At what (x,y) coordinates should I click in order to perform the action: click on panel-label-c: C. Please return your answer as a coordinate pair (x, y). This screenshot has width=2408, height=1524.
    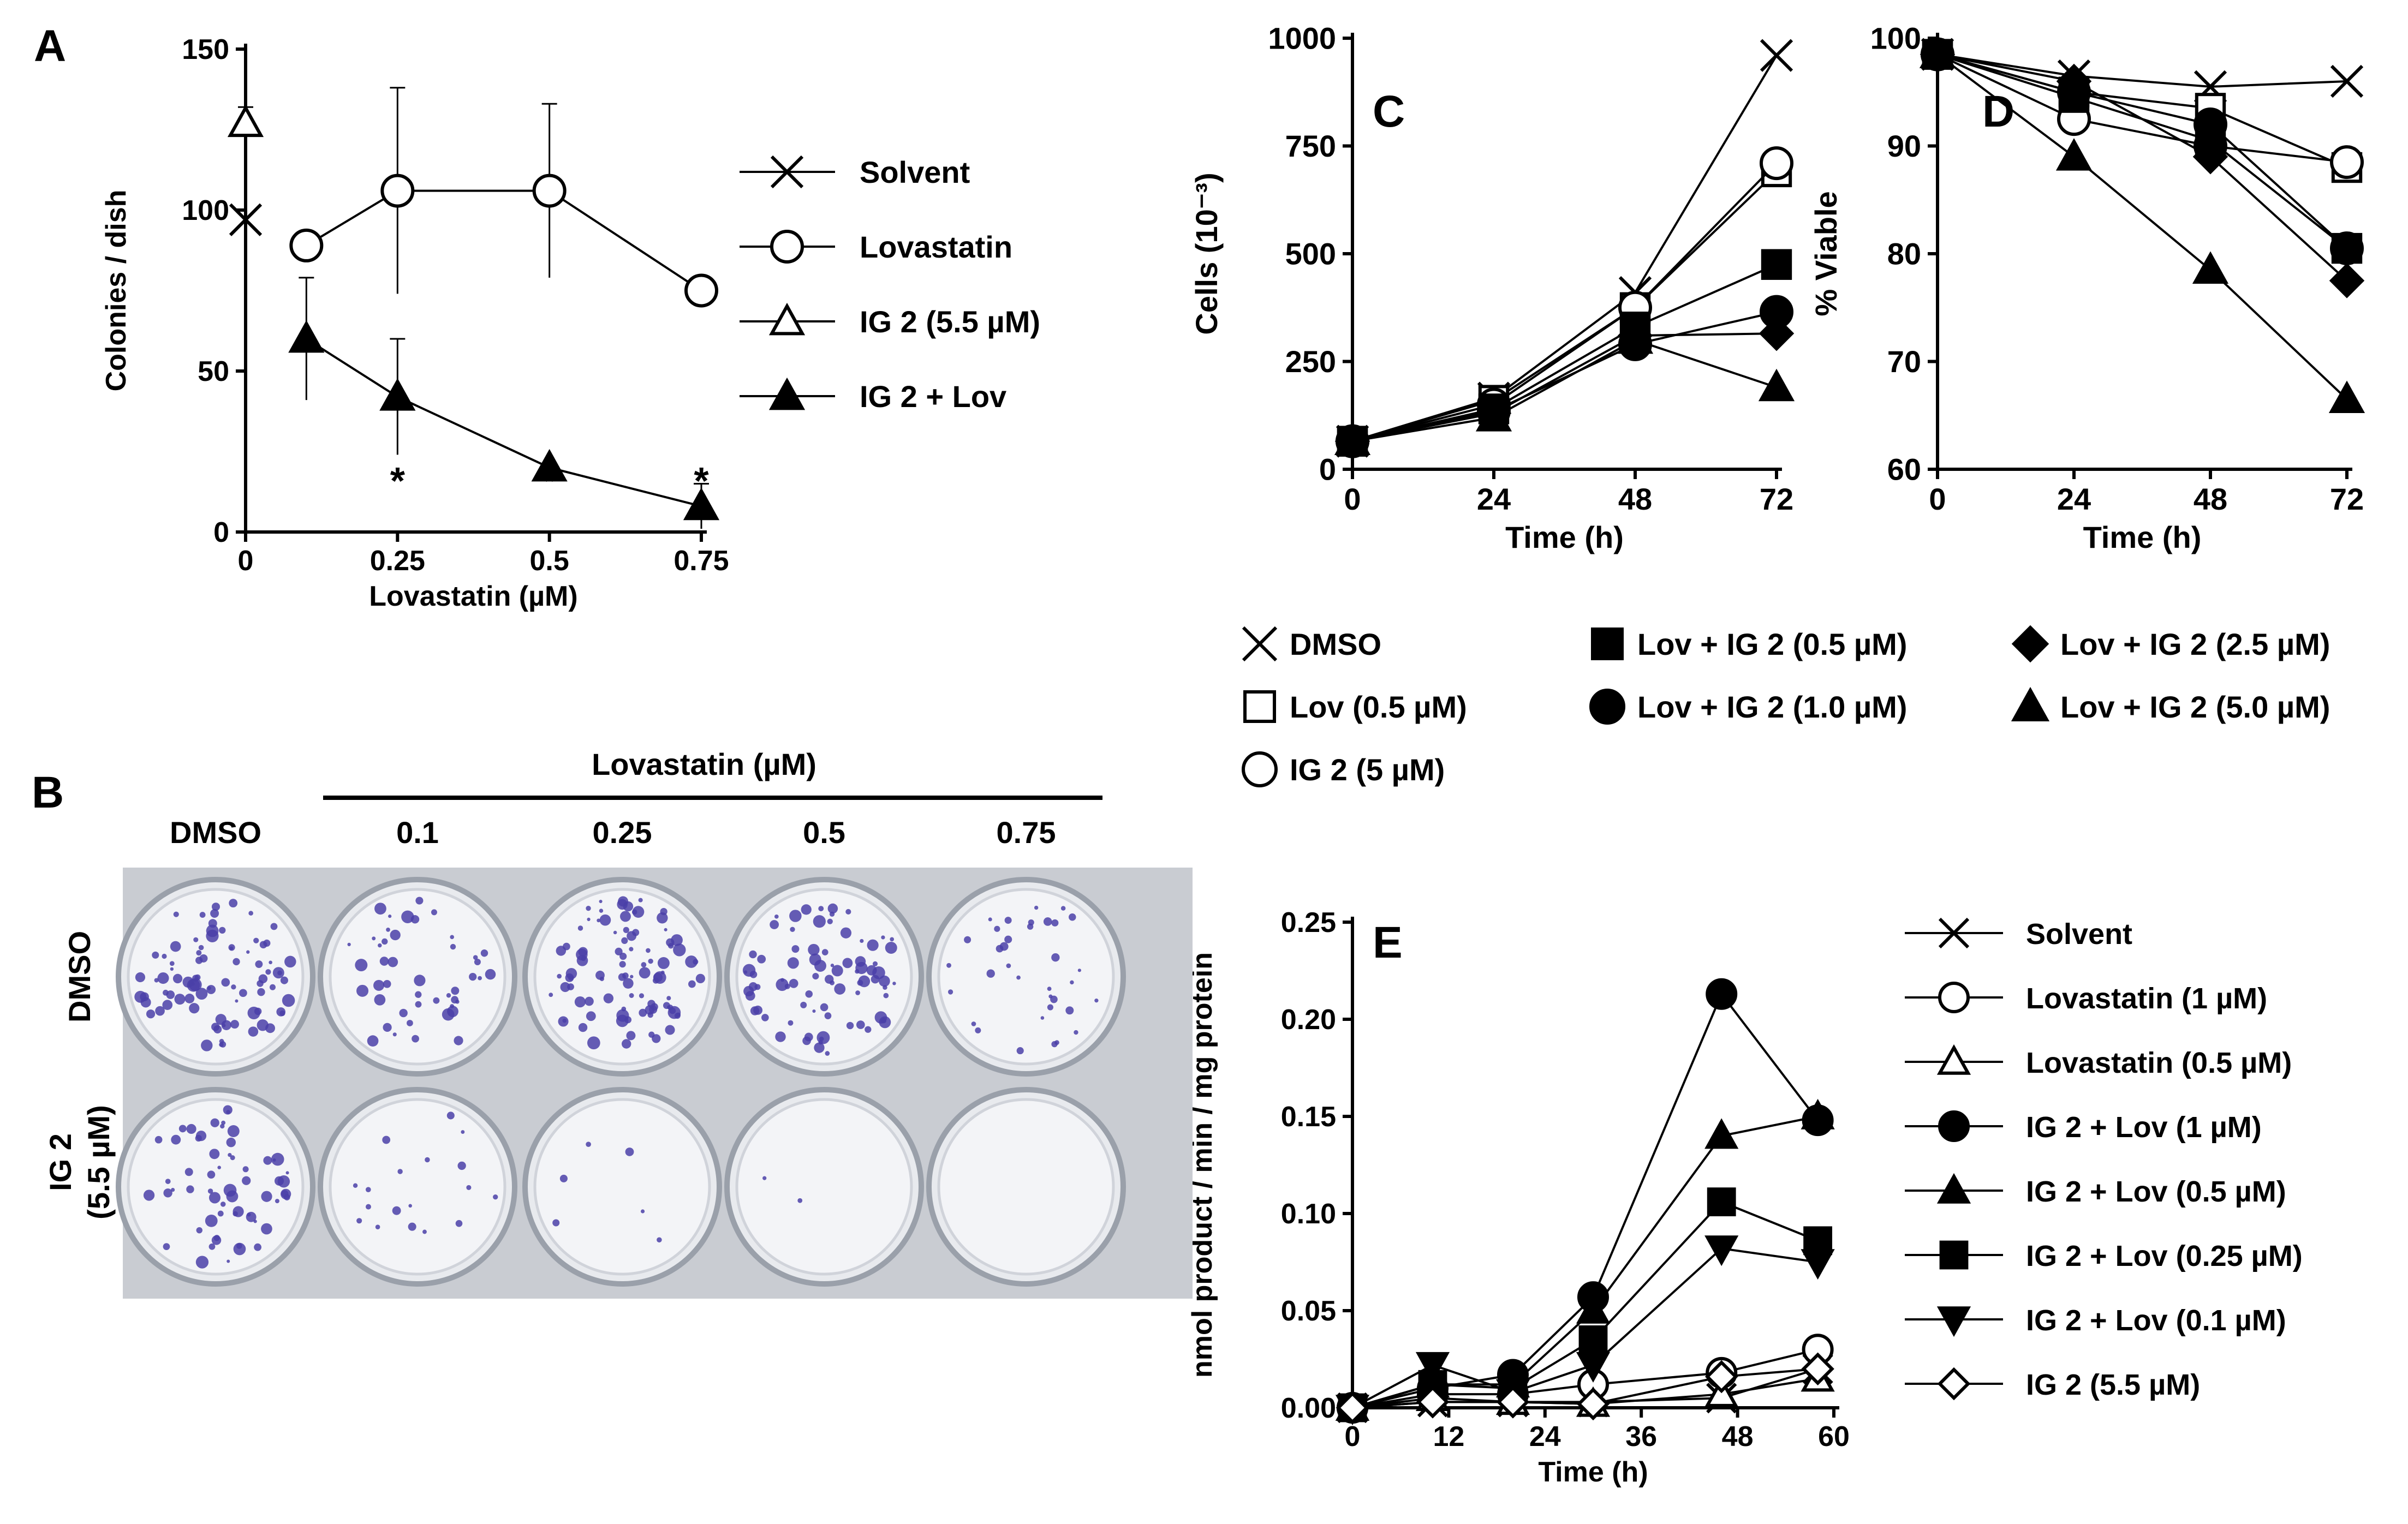
    Looking at the image, I should click on (1389, 112).